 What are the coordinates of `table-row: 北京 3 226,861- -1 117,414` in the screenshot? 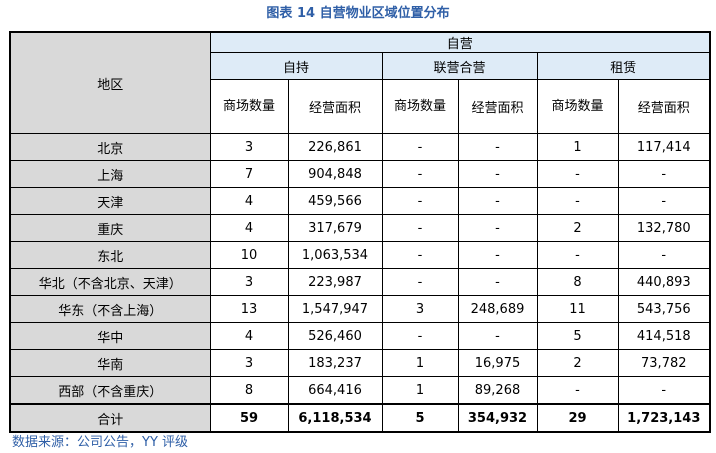 It's located at (360, 147).